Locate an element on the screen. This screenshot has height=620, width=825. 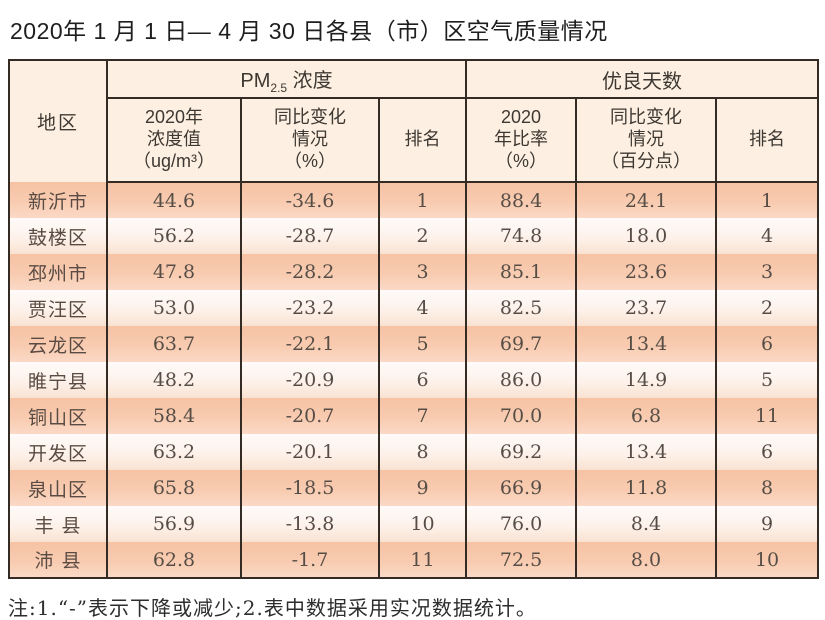
pm-value-cell: 56.2 is located at coordinates (174, 236).